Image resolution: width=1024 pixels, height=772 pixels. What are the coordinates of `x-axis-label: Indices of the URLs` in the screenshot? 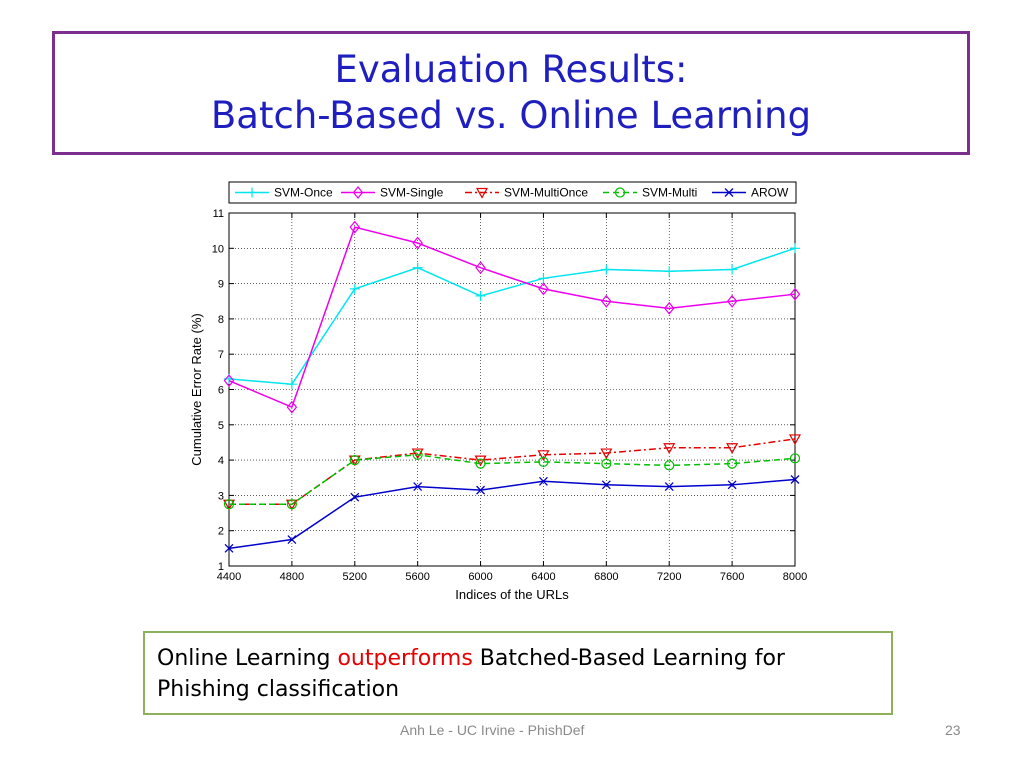 It's located at (512, 594).